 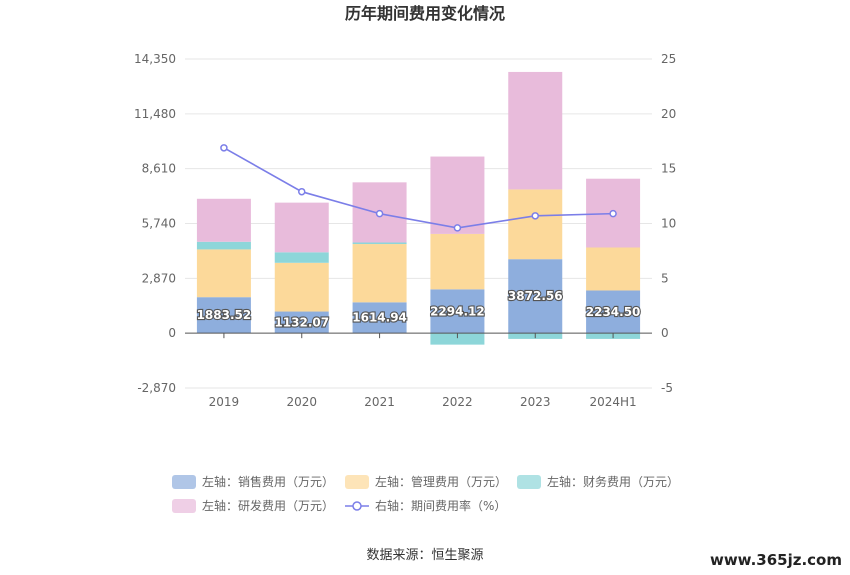 What do you see at coordinates (535, 402) in the screenshot?
I see `x-tick-label: 2023` at bounding box center [535, 402].